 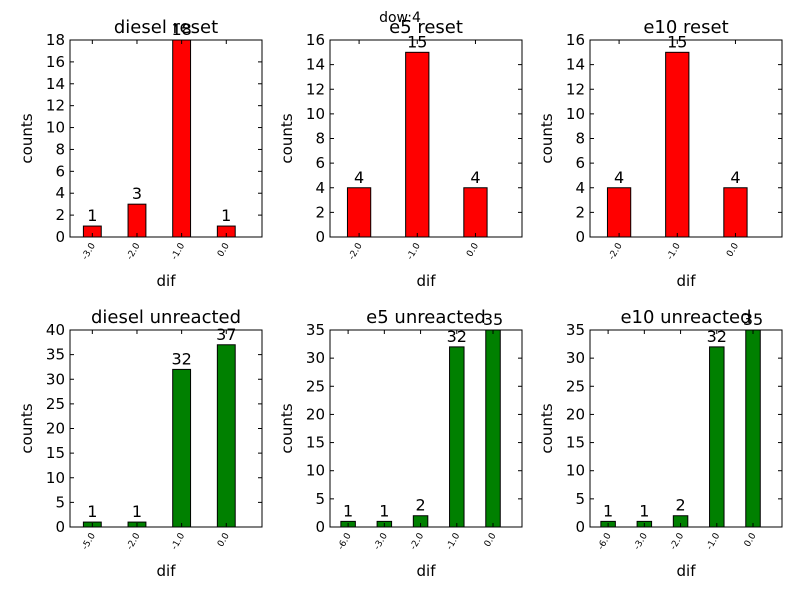 What do you see at coordinates (685, 317) in the screenshot?
I see `chart-title: e10 unreacted` at bounding box center [685, 317].